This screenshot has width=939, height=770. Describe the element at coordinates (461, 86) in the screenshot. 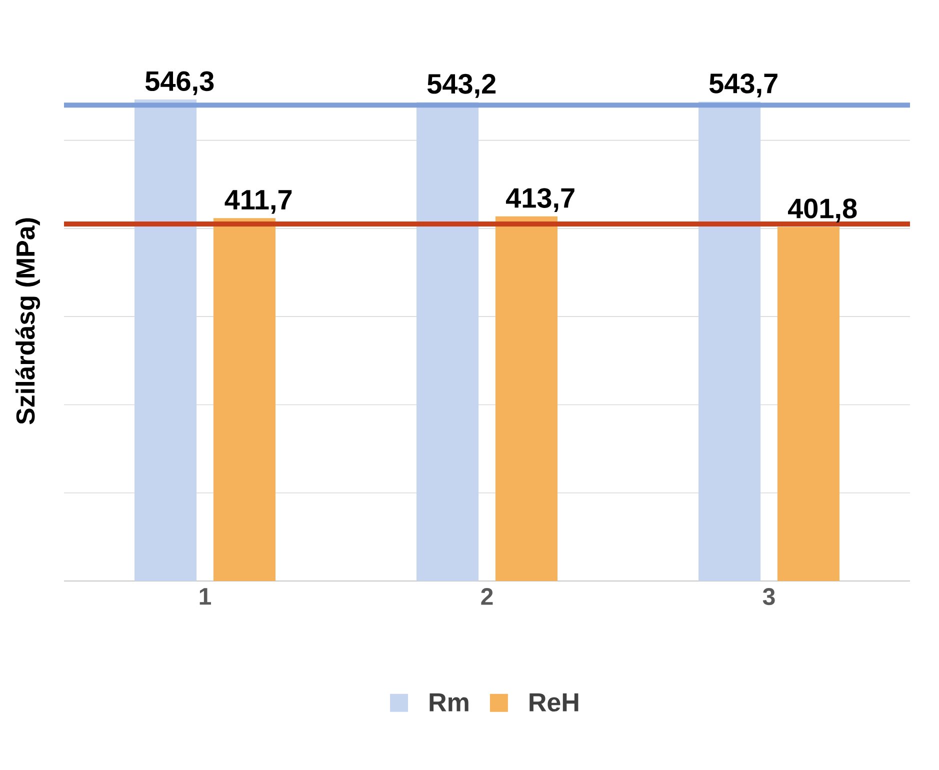

I see `data-label: 543,2` at that location.